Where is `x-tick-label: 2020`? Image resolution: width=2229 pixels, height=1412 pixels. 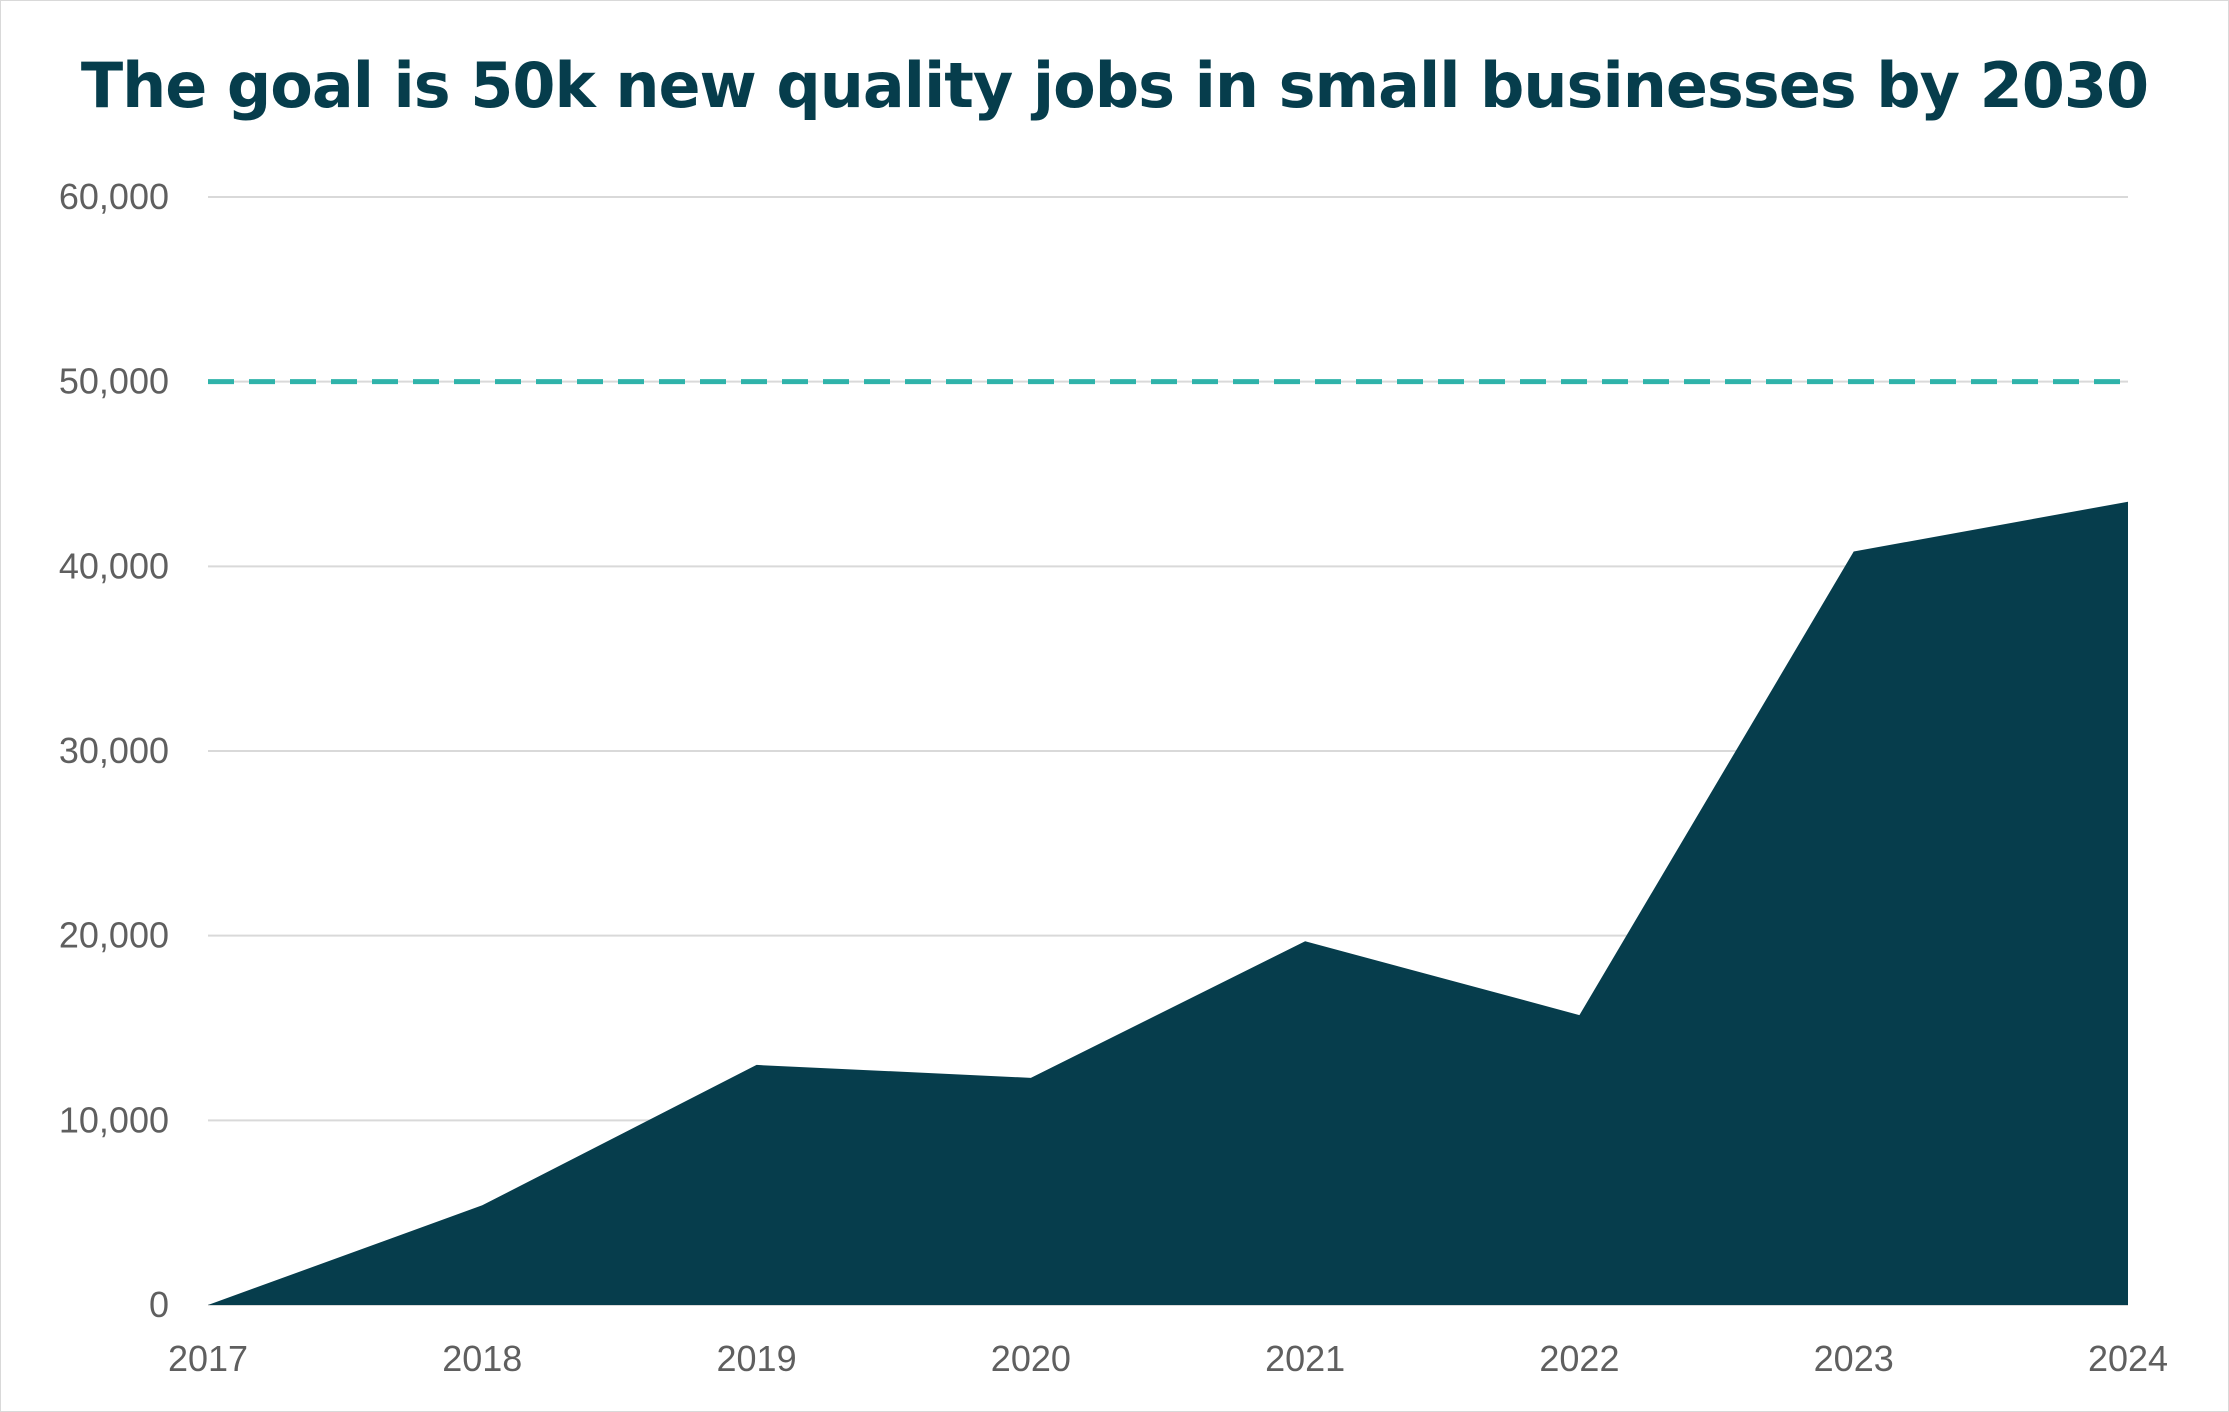
x-tick-label: 2020 is located at coordinates (1031, 1358).